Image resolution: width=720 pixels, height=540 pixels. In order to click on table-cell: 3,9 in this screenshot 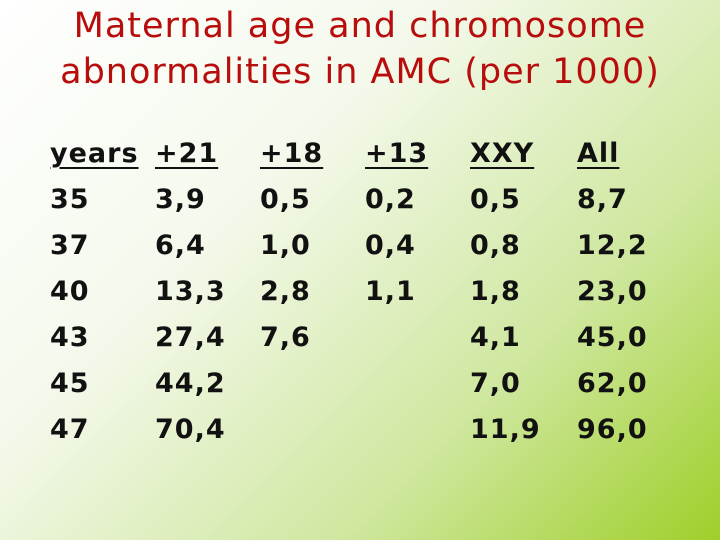, I will do `click(180, 199)`.